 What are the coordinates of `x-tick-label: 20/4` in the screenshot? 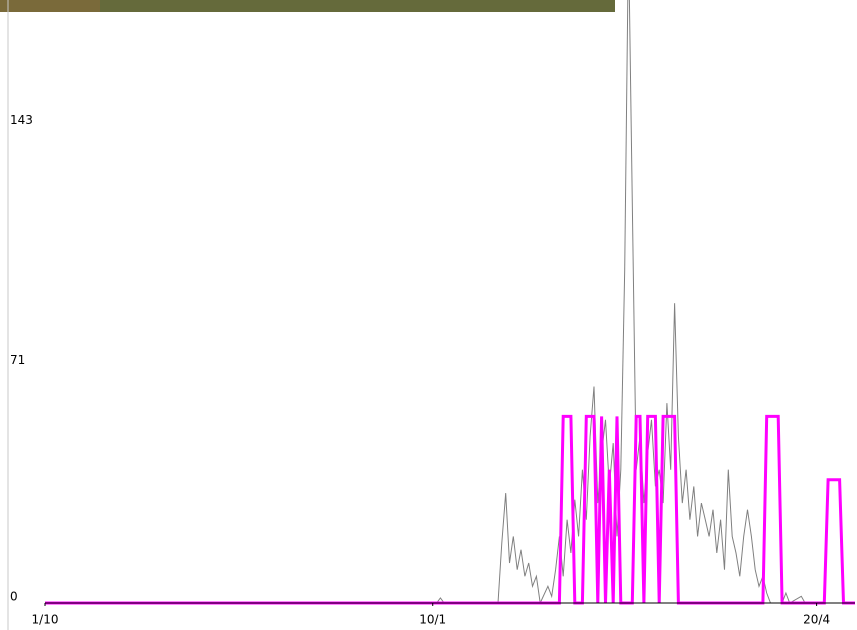 It's located at (816, 620).